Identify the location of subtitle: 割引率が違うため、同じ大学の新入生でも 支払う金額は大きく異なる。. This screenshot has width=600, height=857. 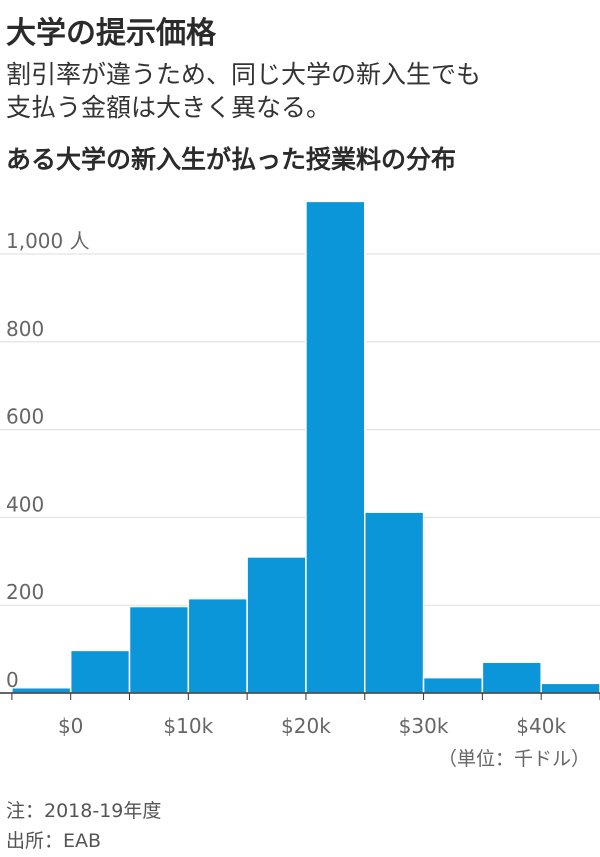
(301, 91).